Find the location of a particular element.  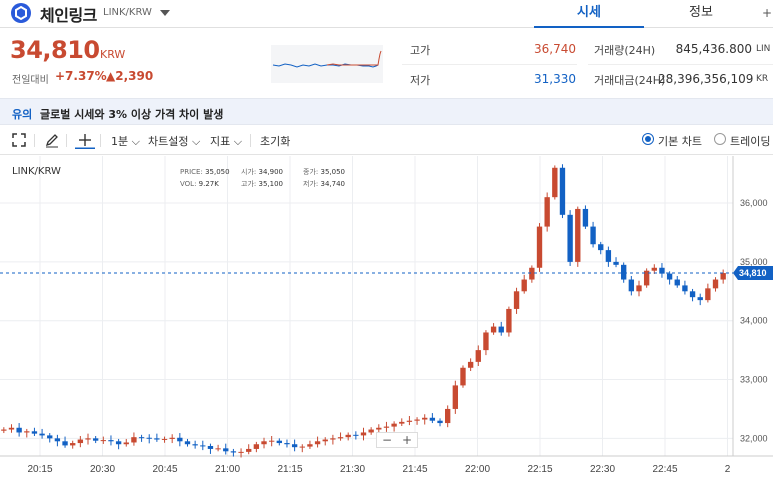

price-value: 35,050 is located at coordinates (217, 172).